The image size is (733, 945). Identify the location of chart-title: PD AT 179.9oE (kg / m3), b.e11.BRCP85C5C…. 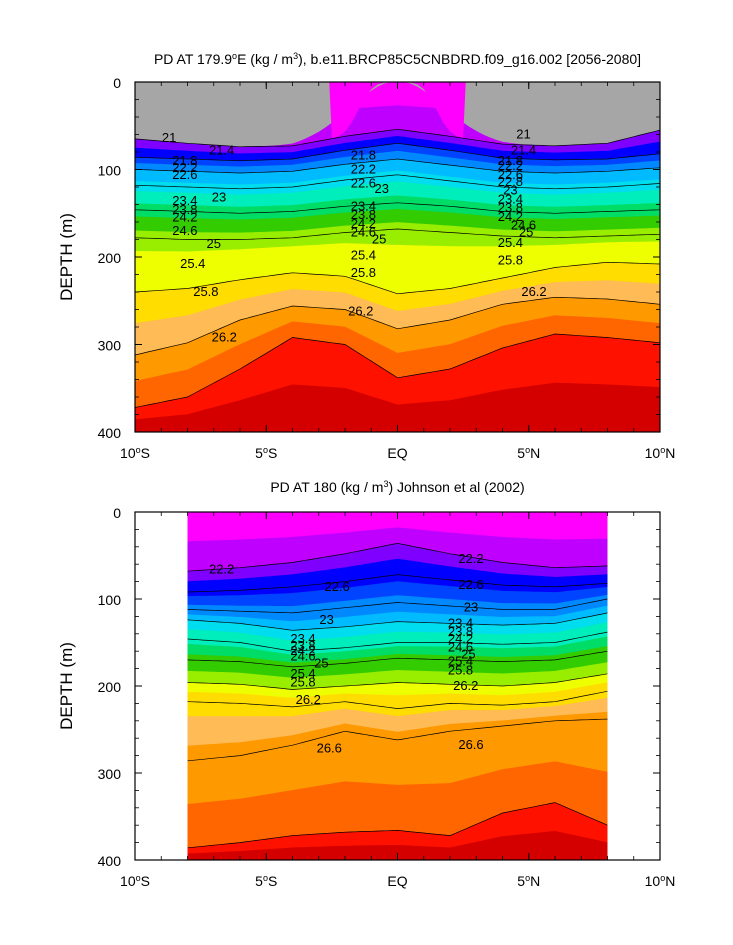
(397, 59).